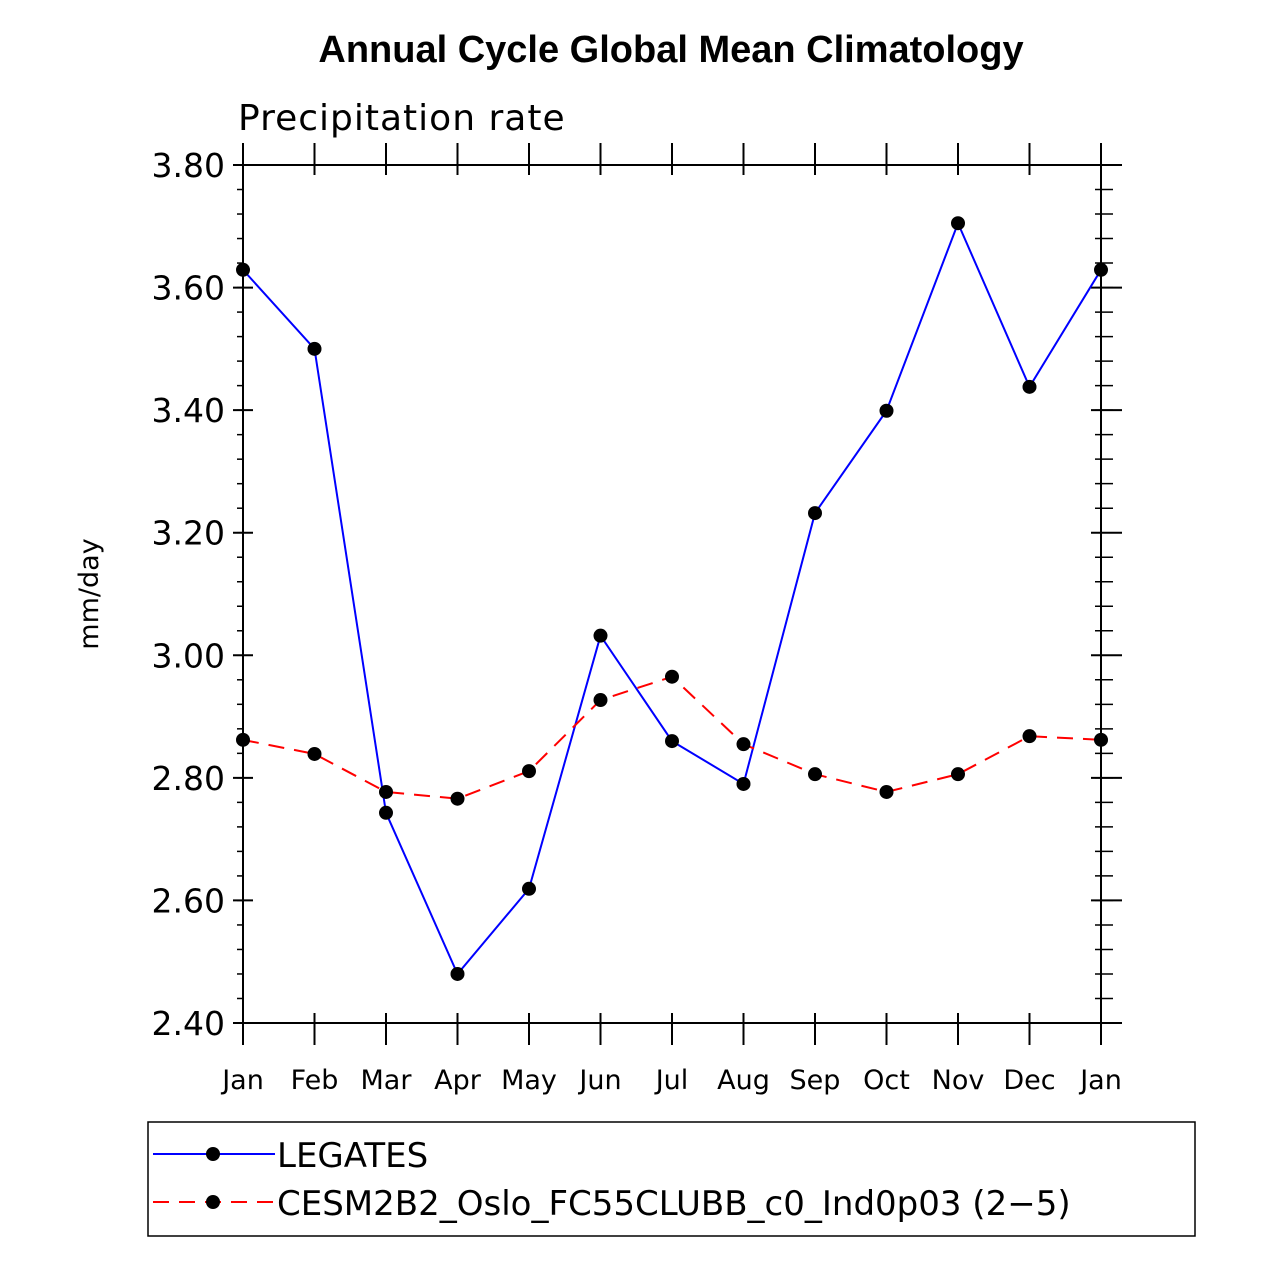  I want to click on legend-label: CESM2B2_Oslo_FC55CLUBB_c0_Ind0p03 (2−5), so click(674, 1204).